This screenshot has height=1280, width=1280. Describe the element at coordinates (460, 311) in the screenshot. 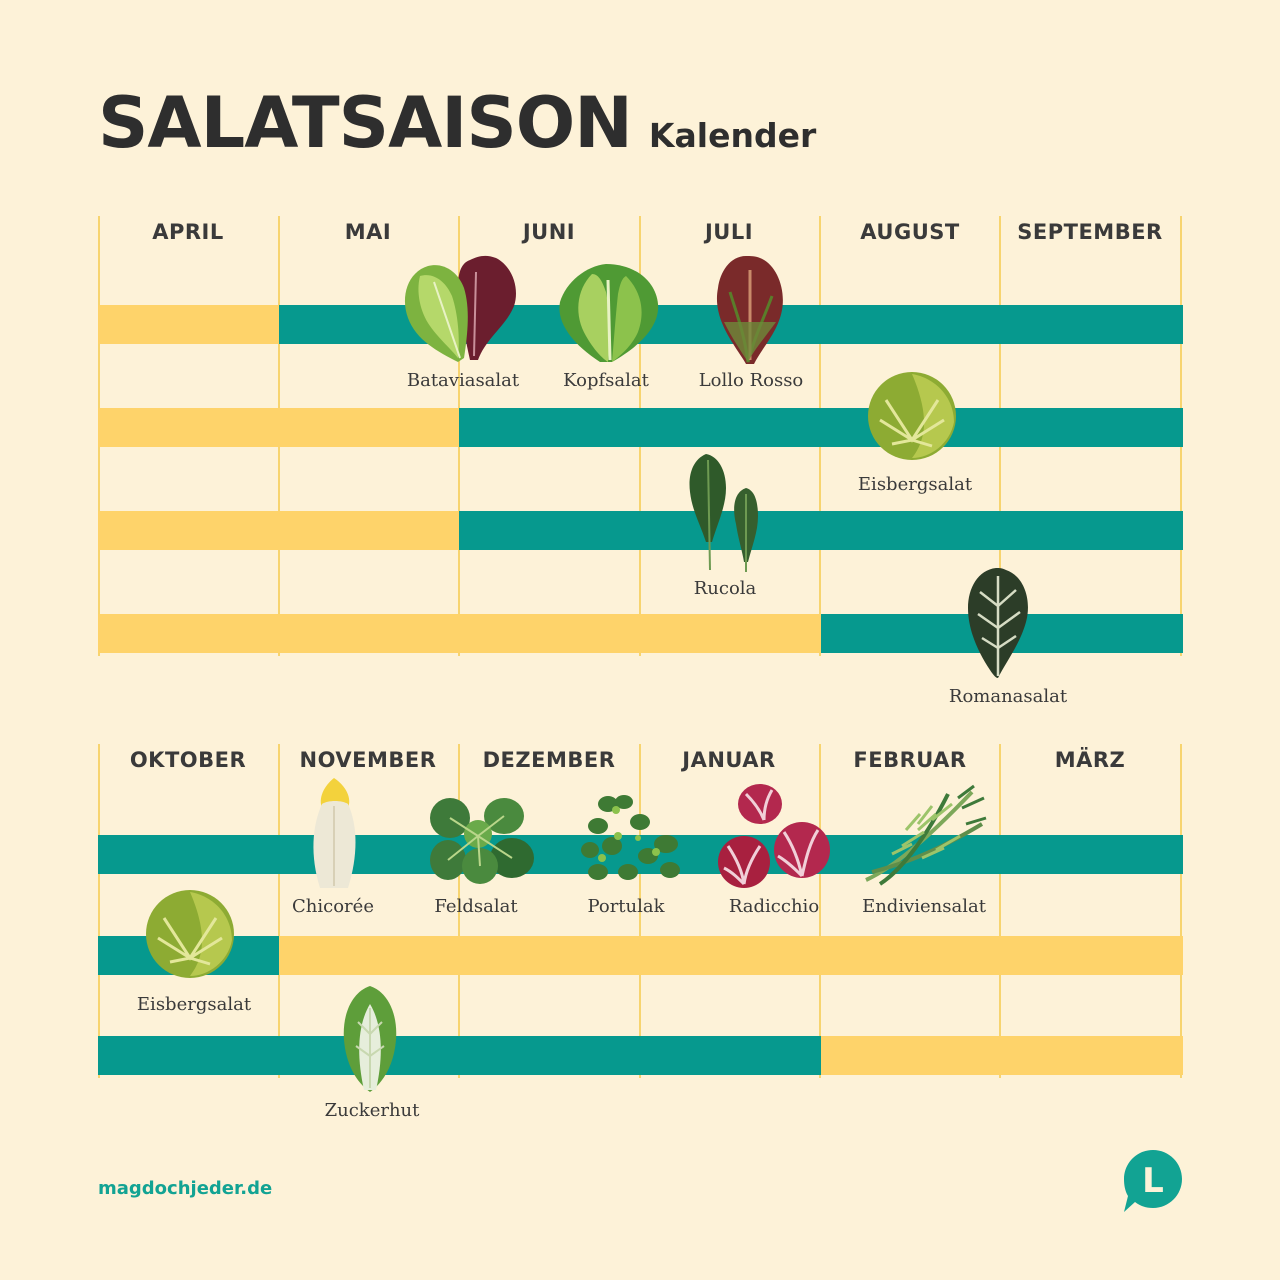

I see `batavia-icon` at that location.